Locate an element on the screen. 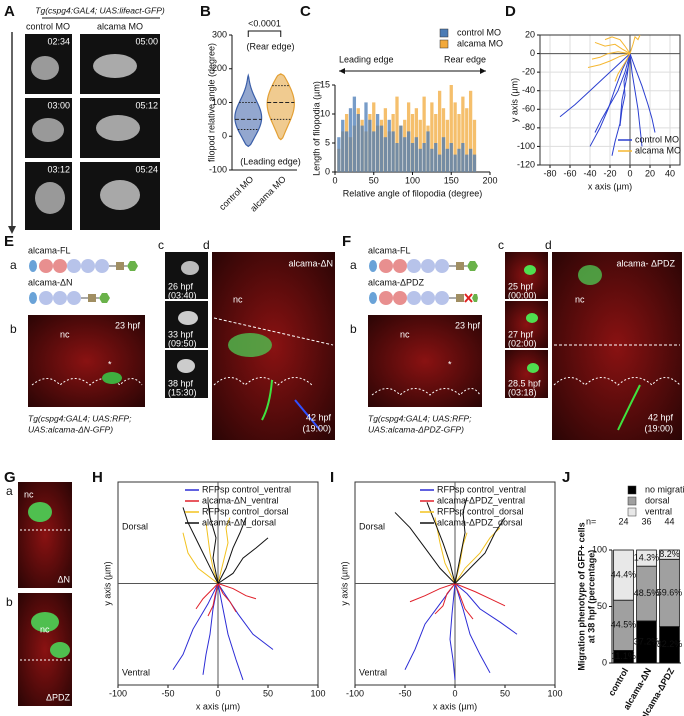 The height and width of the screenshot is (716, 684). y-tick-label: 100 is located at coordinates (599, 549).